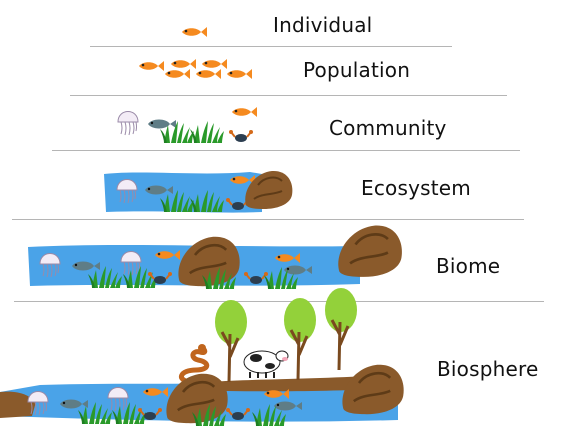 The width and height of the screenshot is (570, 440). Describe the element at coordinates (416, 188) in the screenshot. I see `level-label-ecosystem: Ecosystem` at that location.